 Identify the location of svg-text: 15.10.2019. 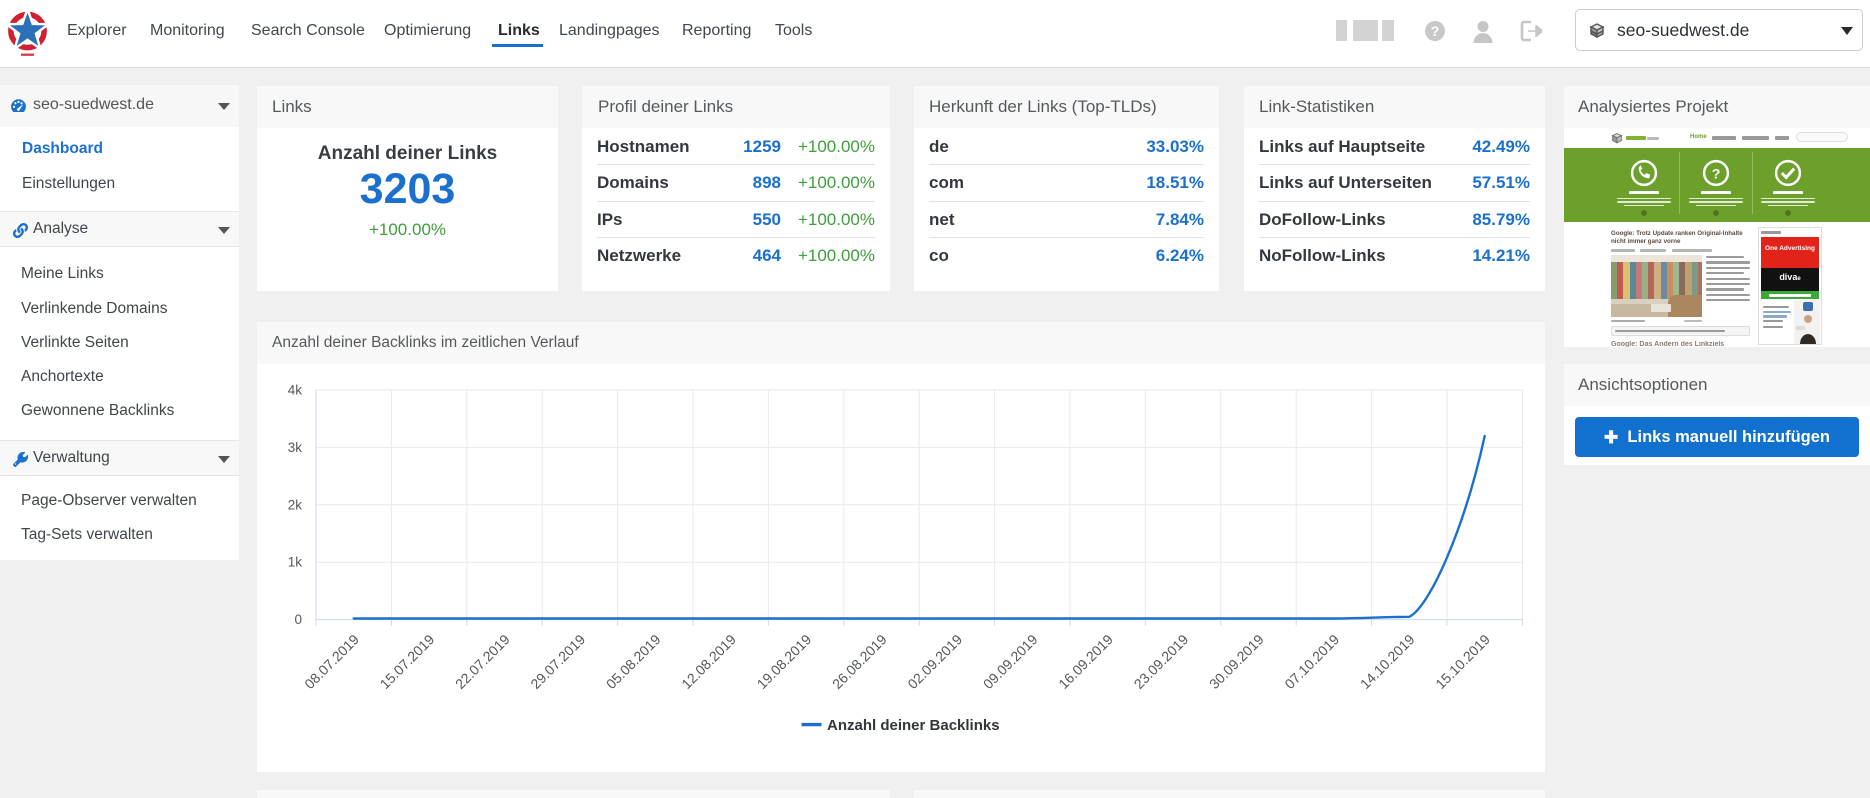
(1462, 661).